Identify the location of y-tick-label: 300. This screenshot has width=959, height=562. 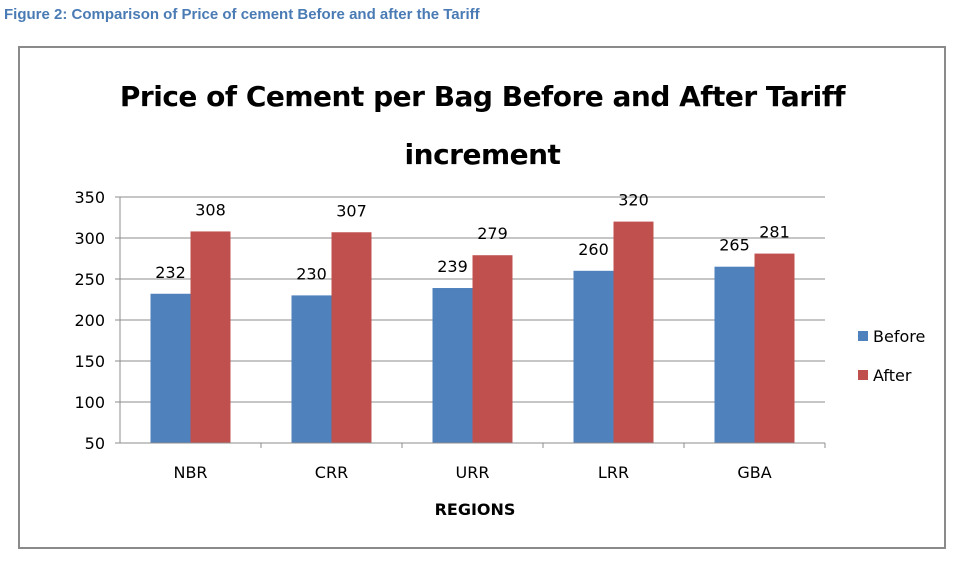
(89, 238).